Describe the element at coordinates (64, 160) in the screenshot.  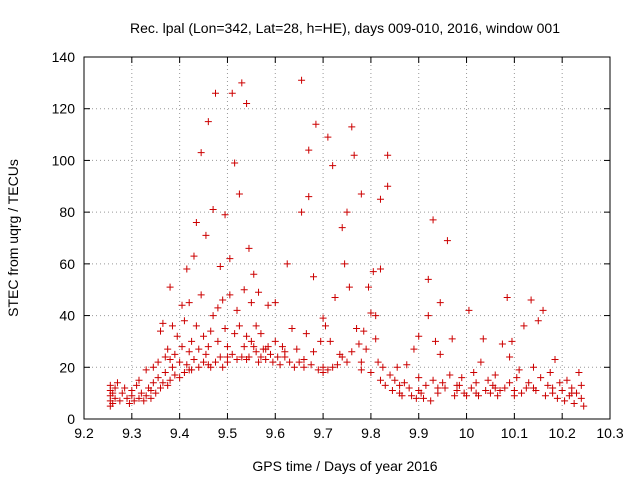
I see `y-tick-label: 100` at that location.